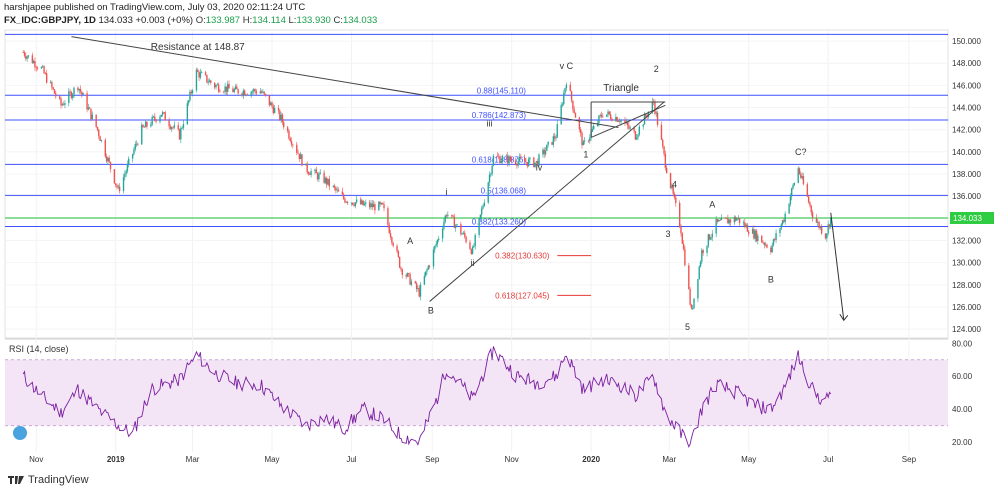  I want to click on price-axis-label: 128.000, so click(966, 285).